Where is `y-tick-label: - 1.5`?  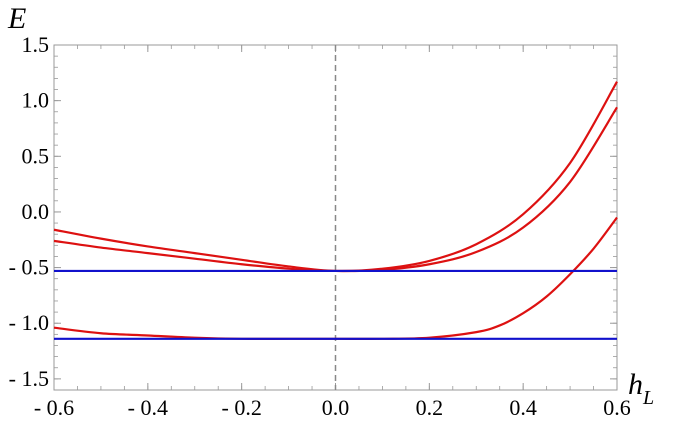 y-tick-label: - 1.5 is located at coordinates (29, 378).